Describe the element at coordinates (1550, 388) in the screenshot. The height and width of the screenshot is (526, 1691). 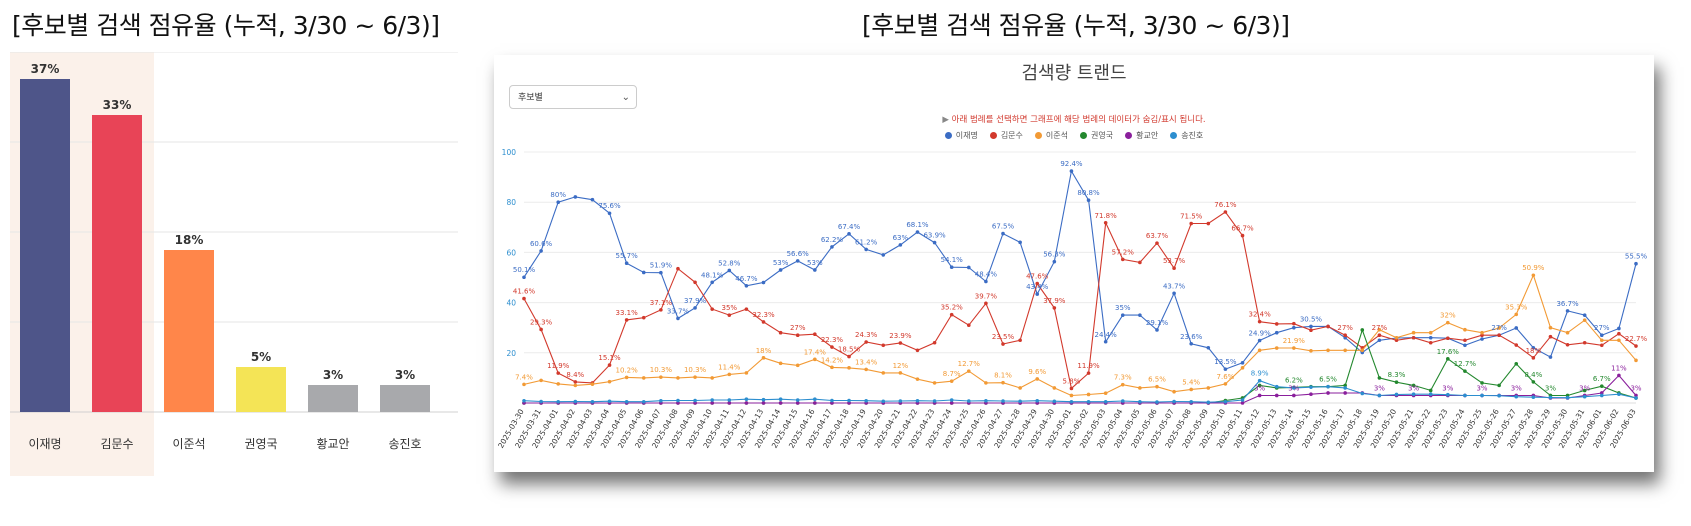
I see `data-label: 3%` at that location.